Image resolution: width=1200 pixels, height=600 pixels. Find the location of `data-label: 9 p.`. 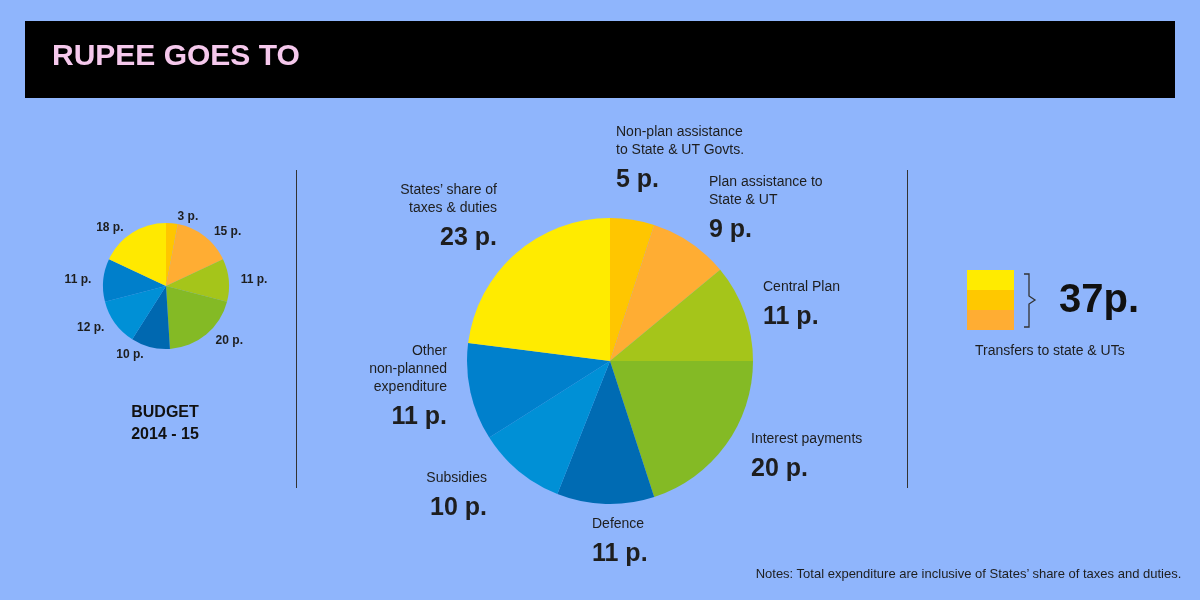

data-label: 9 p. is located at coordinates (731, 228).